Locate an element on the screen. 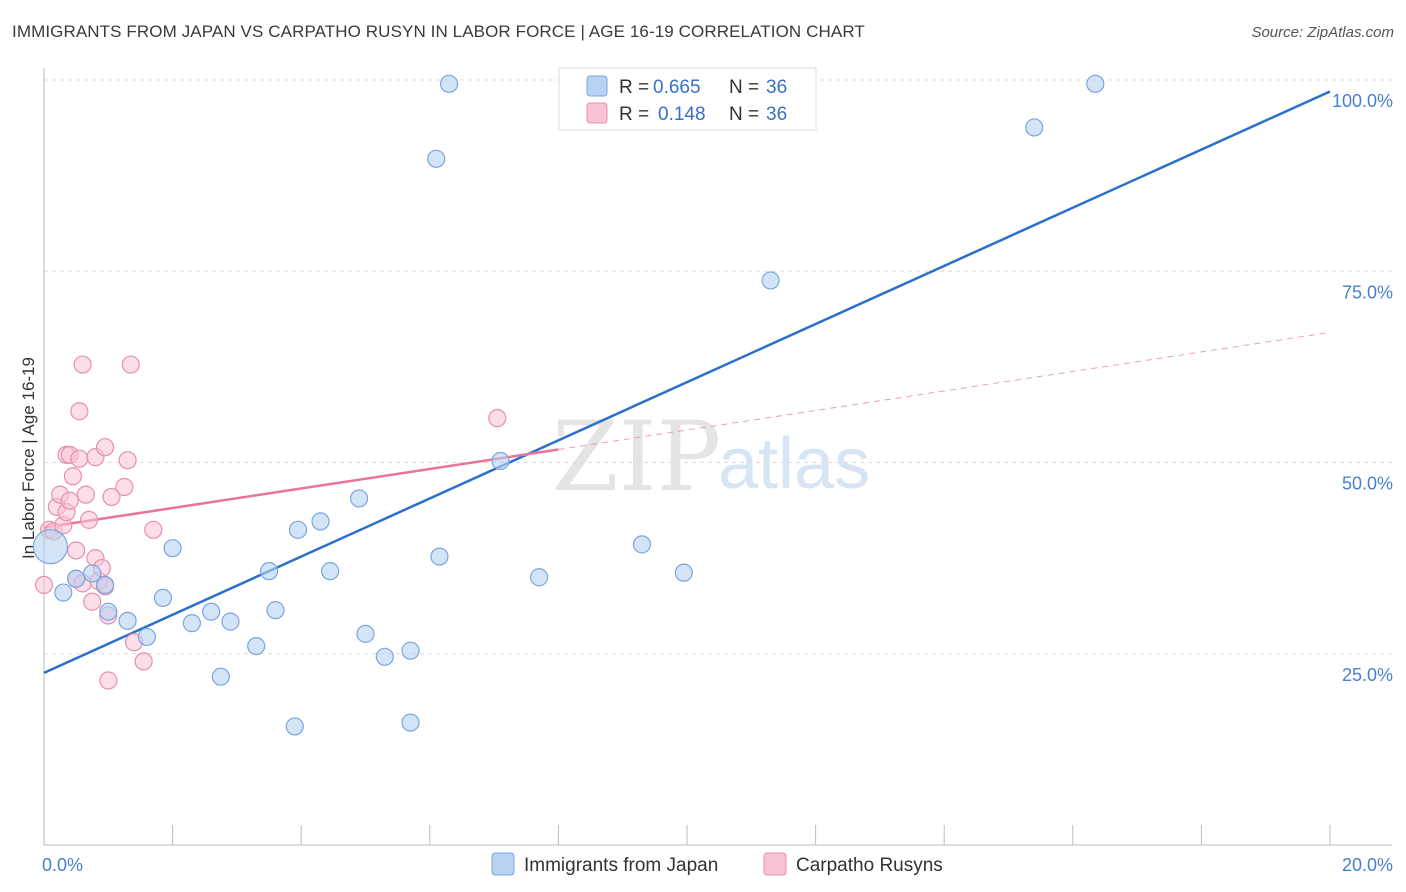  legend-n-value-japan: 36 is located at coordinates (776, 87).